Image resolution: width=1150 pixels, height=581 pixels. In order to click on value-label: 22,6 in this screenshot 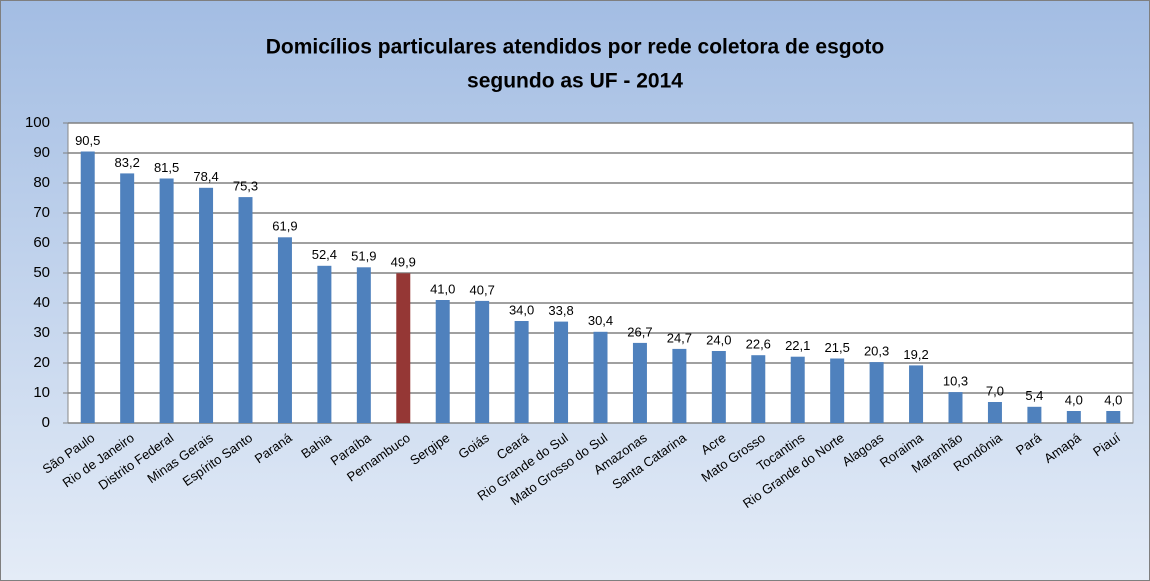, I will do `click(758, 344)`.